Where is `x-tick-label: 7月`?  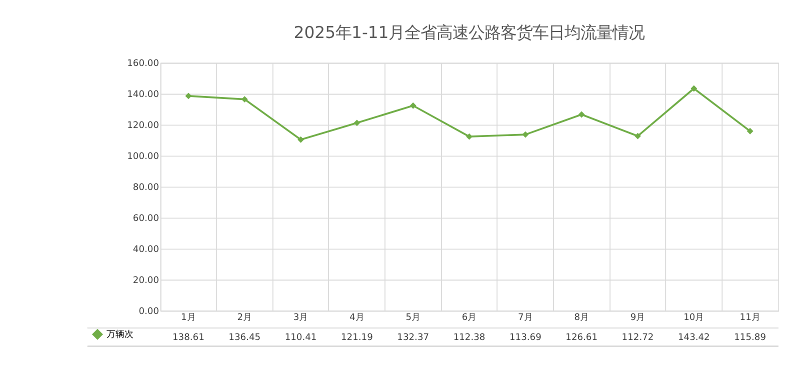 x-tick-label: 7月 is located at coordinates (525, 318).